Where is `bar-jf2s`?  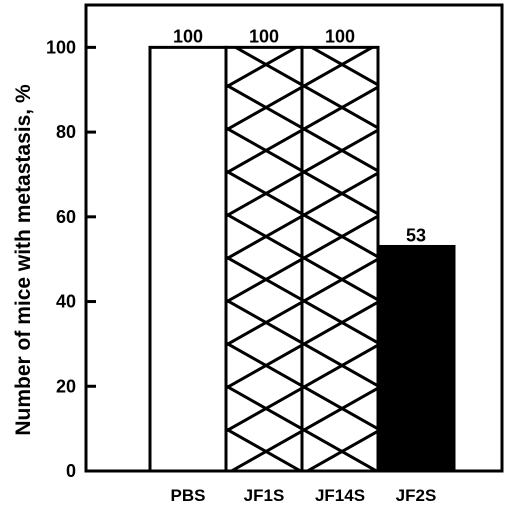 bar-jf2s is located at coordinates (416, 358).